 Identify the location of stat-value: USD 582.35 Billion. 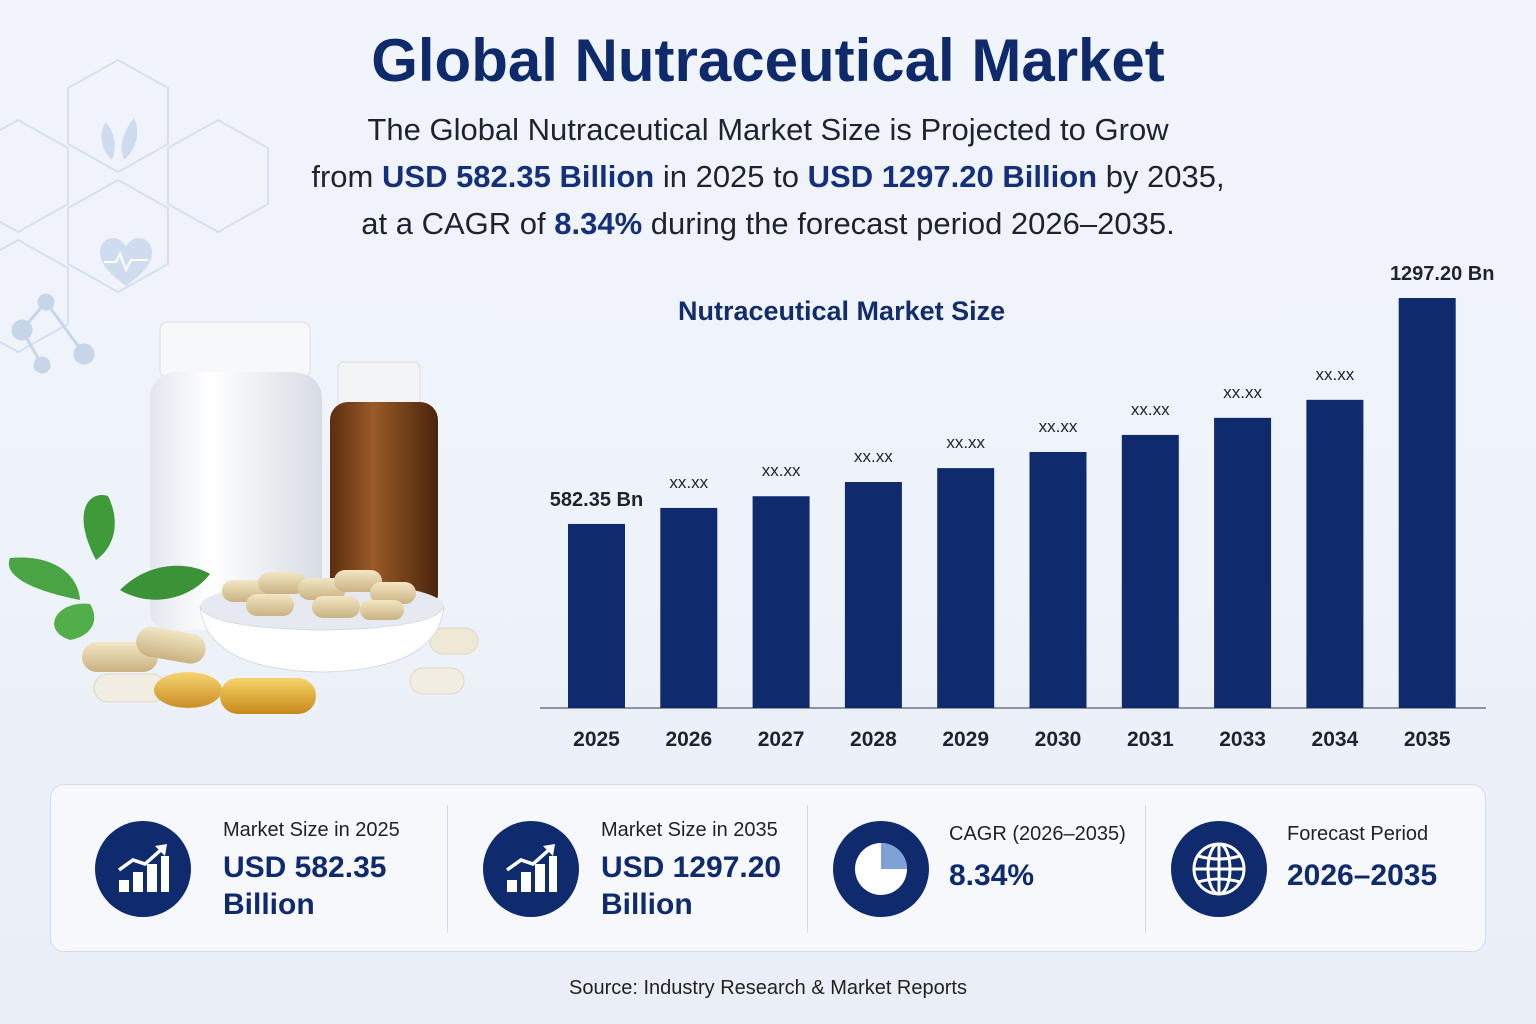
(305, 886).